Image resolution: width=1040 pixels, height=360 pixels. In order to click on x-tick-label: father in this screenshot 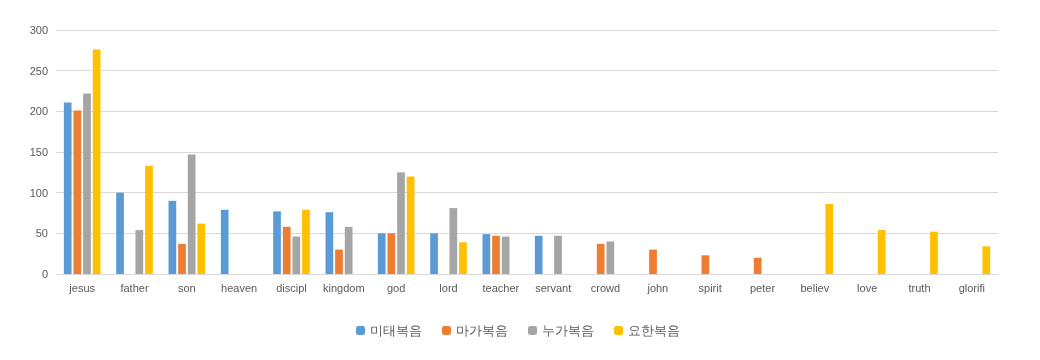, I will do `click(134, 287)`.